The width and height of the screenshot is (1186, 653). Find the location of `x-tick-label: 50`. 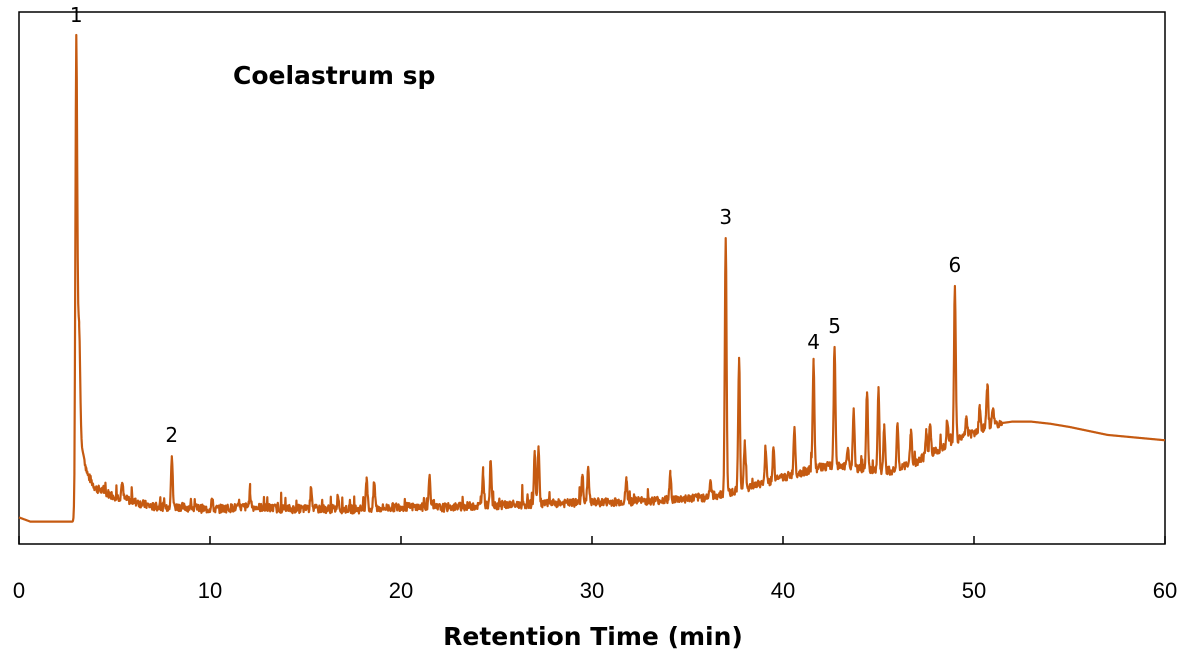

x-tick-label: 50 is located at coordinates (974, 590).